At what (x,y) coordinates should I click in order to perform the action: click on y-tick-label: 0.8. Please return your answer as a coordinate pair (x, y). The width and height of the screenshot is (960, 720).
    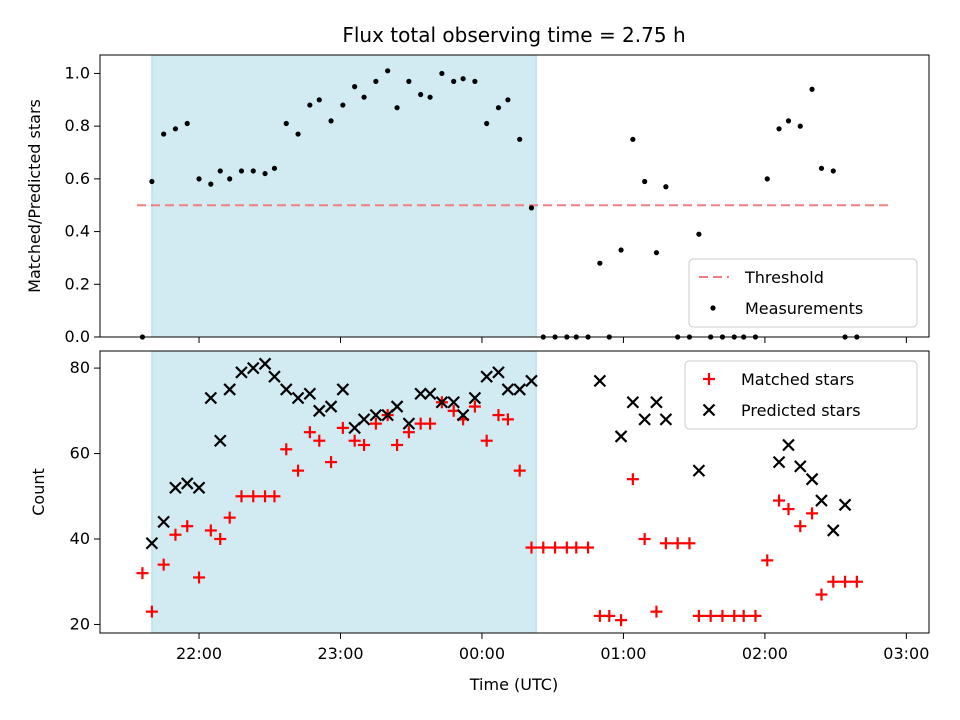
    Looking at the image, I should click on (77, 125).